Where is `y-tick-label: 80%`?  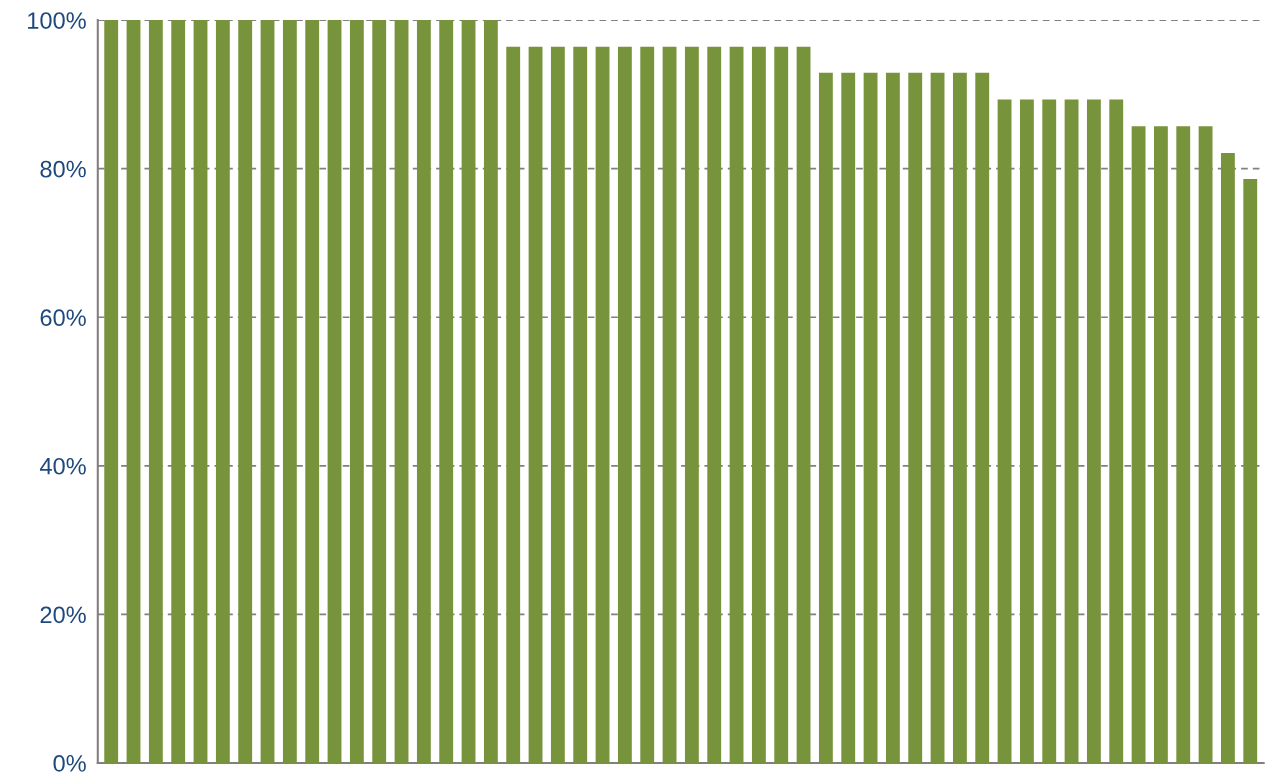 y-tick-label: 80% is located at coordinates (63, 169).